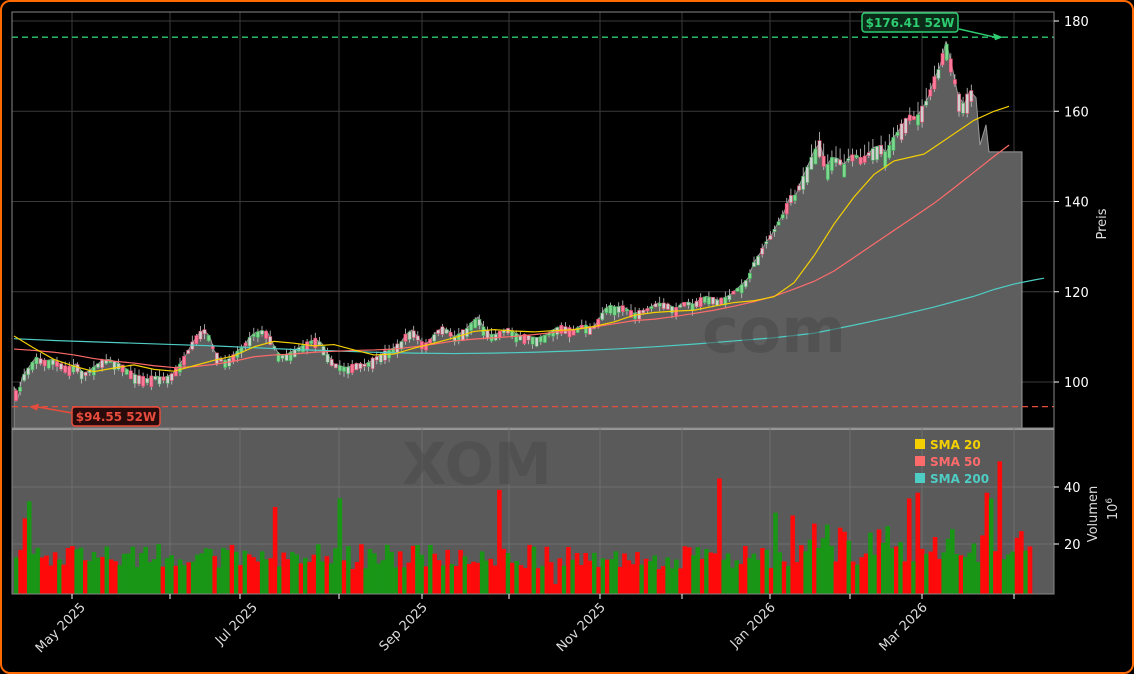  What do you see at coordinates (904, 627) in the screenshot?
I see `svg-text: Mar 2026` at bounding box center [904, 627].